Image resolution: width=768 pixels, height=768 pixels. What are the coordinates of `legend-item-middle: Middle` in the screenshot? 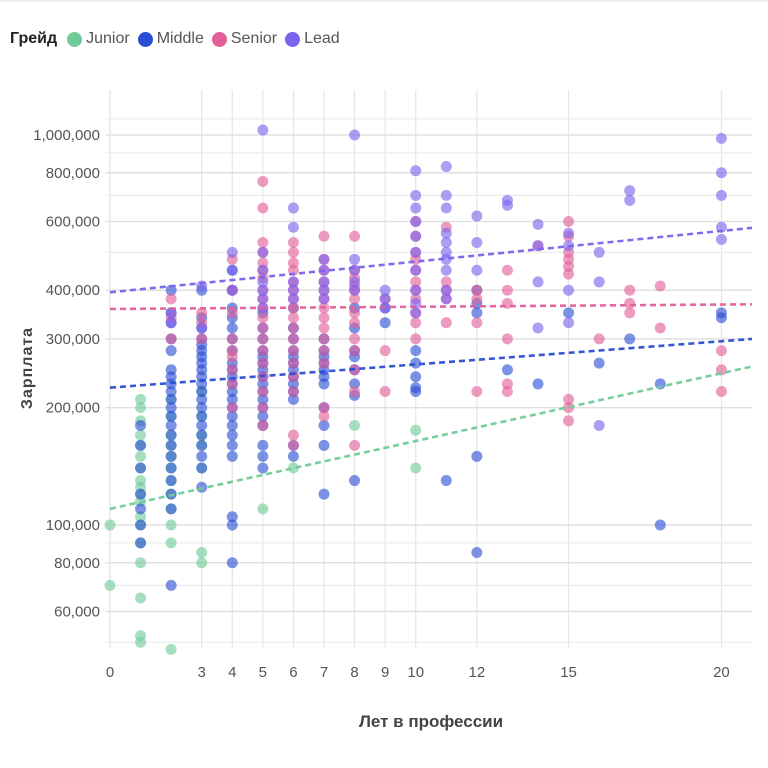 It's located at (170, 39).